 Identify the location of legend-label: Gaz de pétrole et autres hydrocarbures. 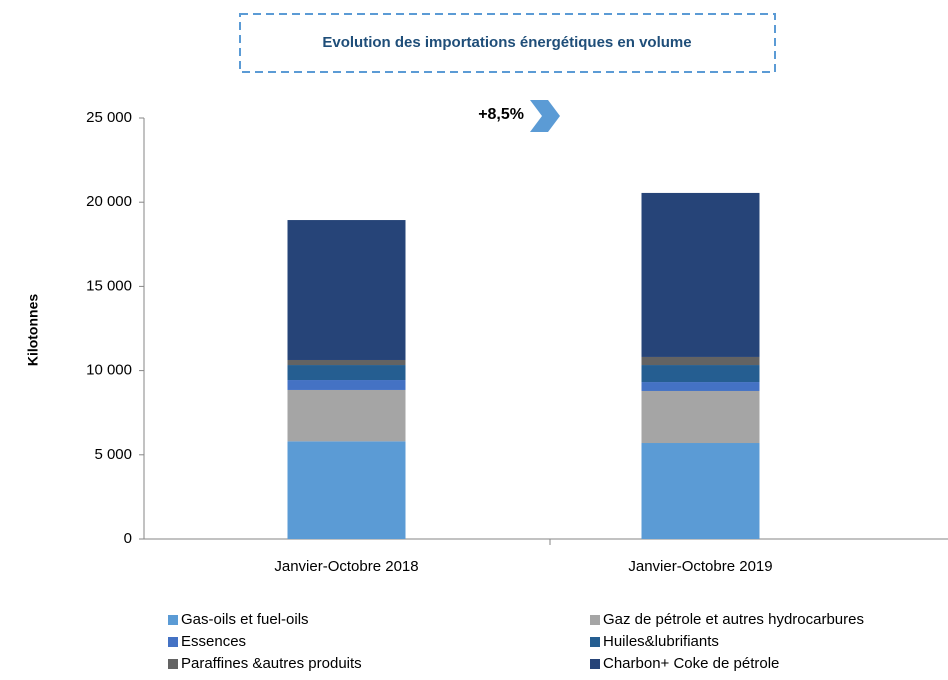
(733, 619).